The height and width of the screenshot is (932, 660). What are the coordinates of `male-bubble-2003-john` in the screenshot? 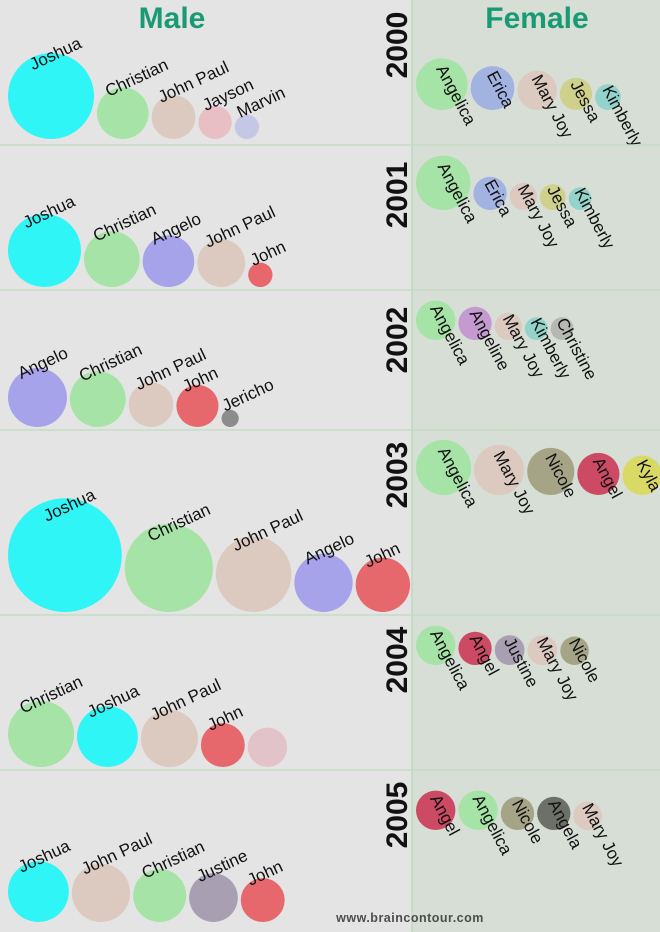 It's located at (383, 584).